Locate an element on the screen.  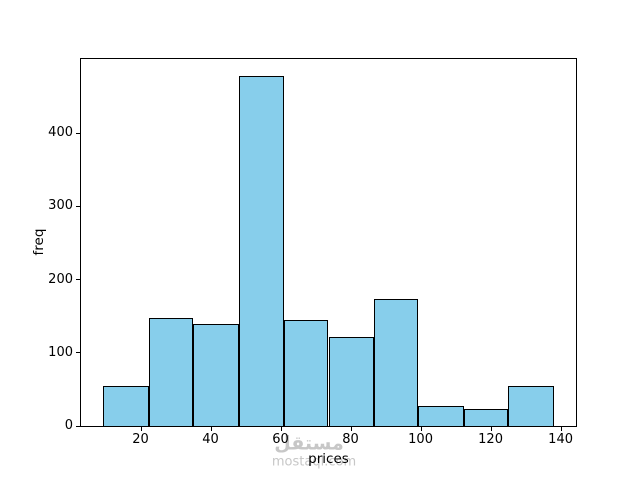
x-axis-tick-label: 140 is located at coordinates (561, 439).